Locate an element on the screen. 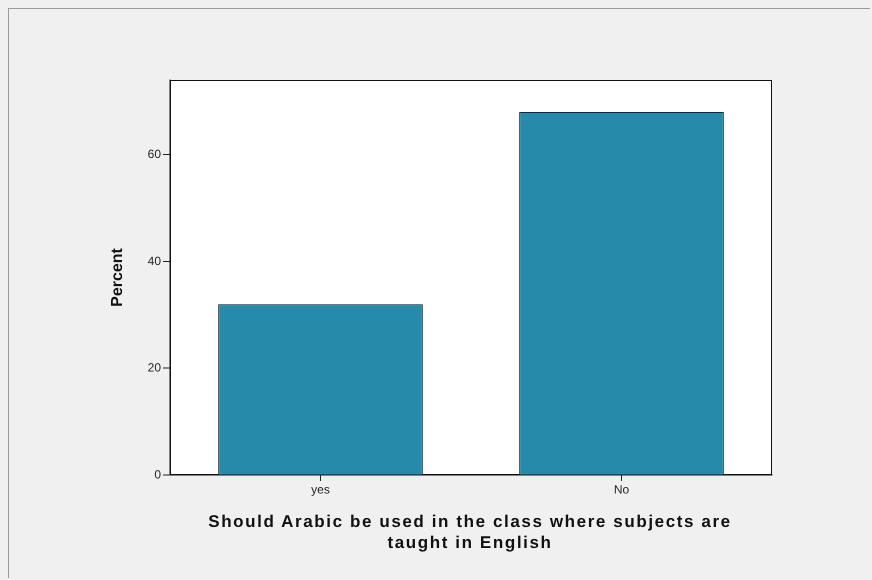 This screenshot has width=872, height=580. y-tick-label: 60 is located at coordinates (155, 154).